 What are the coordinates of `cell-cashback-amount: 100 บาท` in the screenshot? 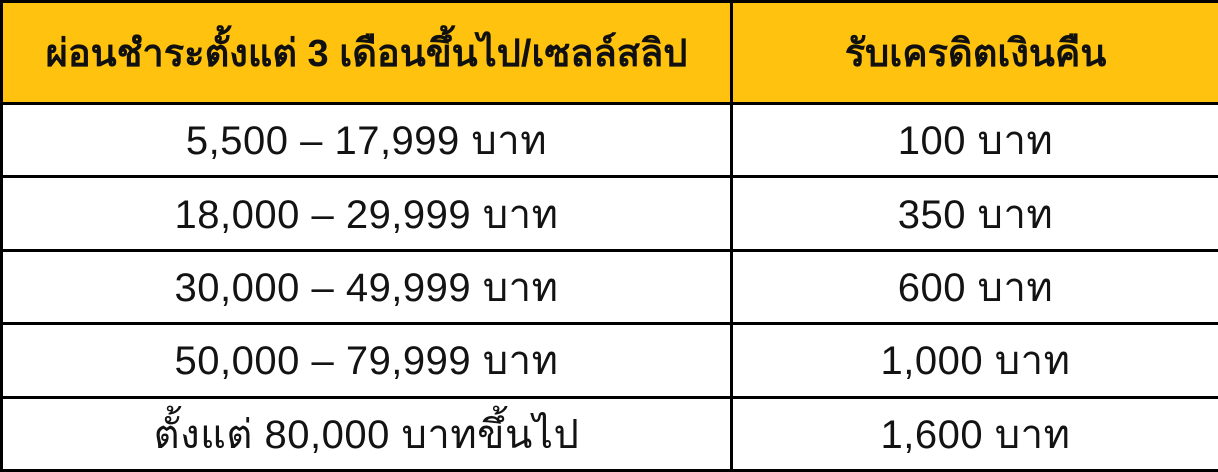 It's located at (974, 140).